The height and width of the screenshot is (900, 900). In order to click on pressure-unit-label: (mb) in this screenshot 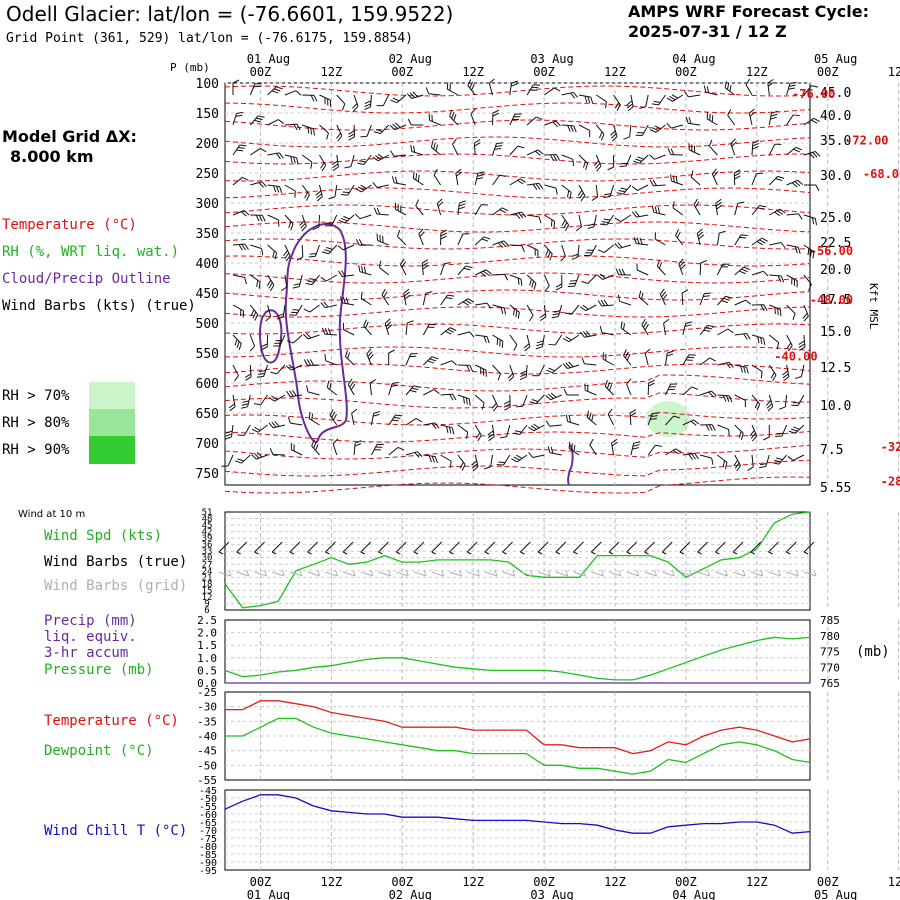, I will do `click(873, 652)`.